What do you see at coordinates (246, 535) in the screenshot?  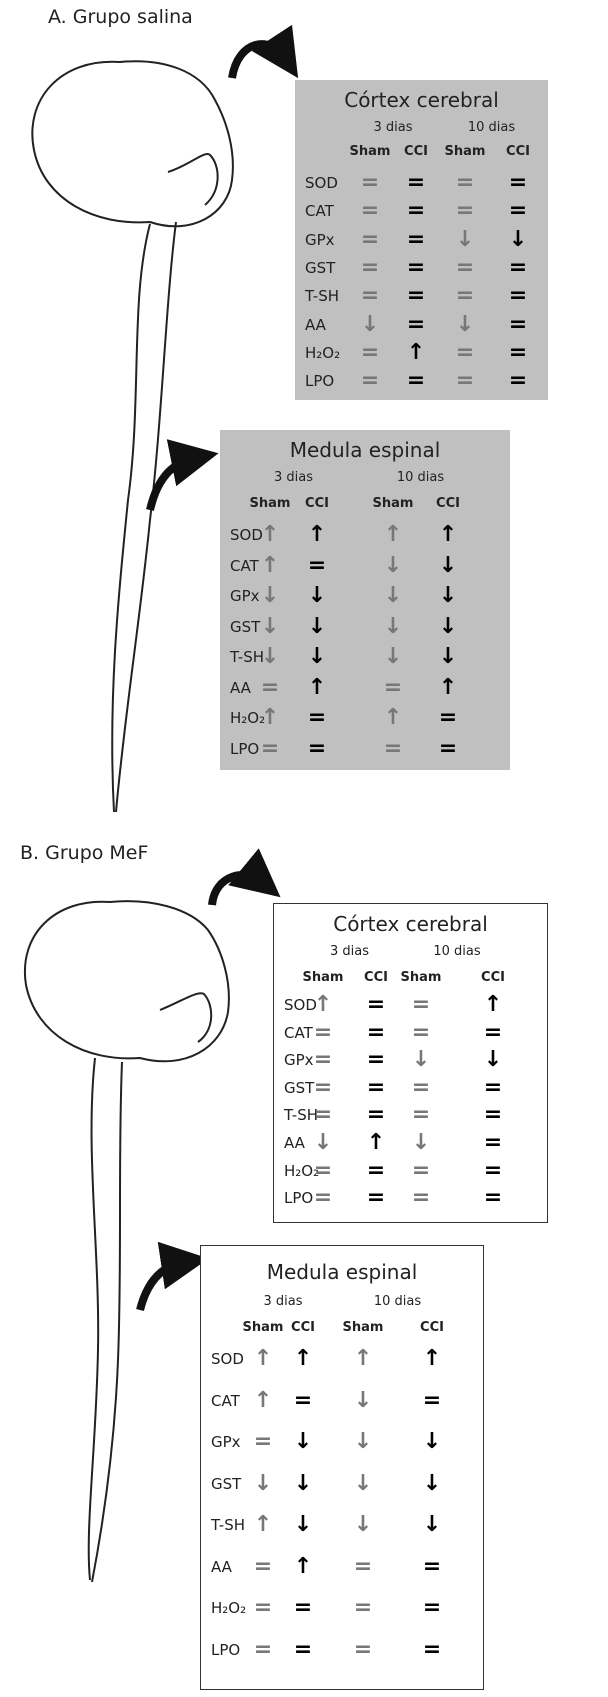 I see `row-label: SOD` at bounding box center [246, 535].